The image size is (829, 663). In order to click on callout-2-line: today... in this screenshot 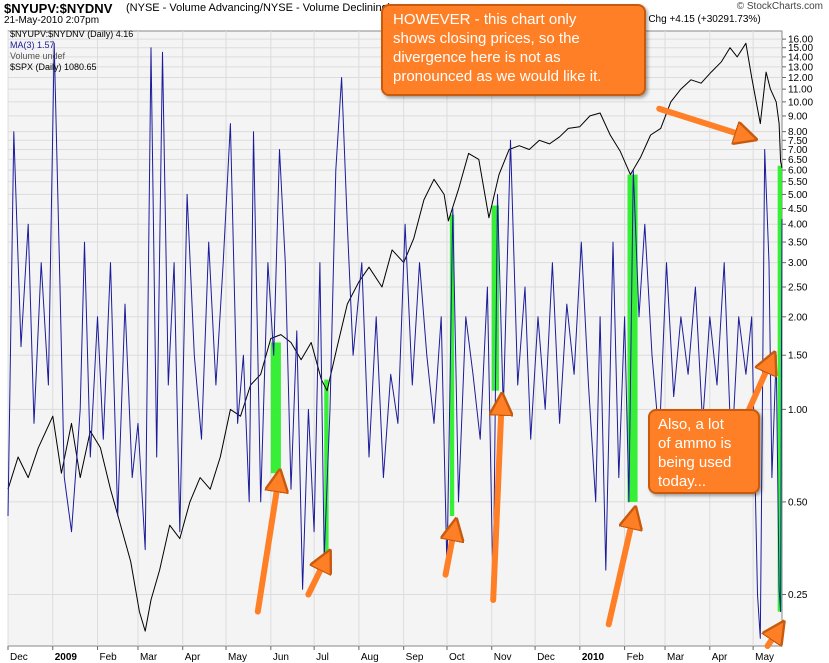, I will do `click(682, 481)`.